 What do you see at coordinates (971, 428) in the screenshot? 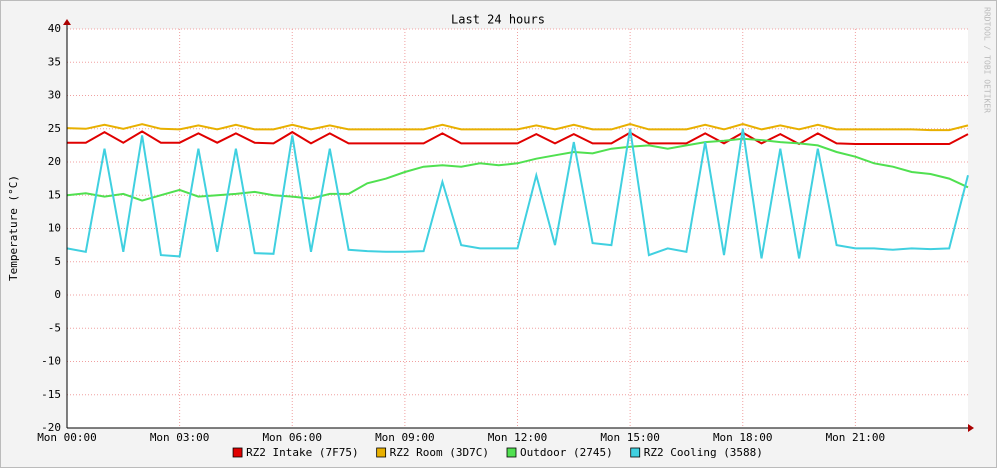
I see `x-axis-arrow` at bounding box center [971, 428].